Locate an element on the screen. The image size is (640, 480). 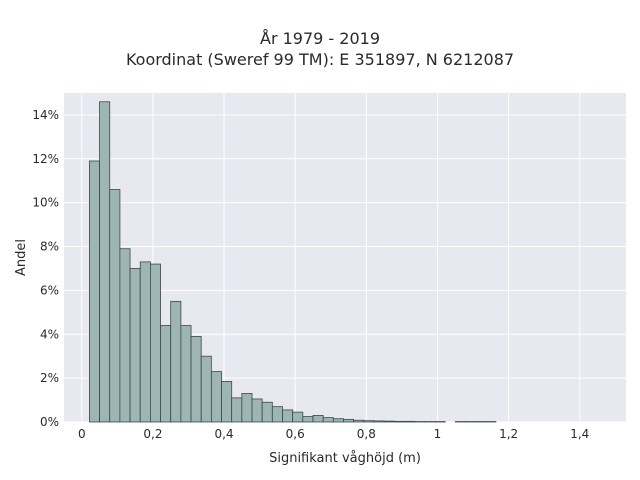
y-tick-label: 12% is located at coordinates (45, 159).